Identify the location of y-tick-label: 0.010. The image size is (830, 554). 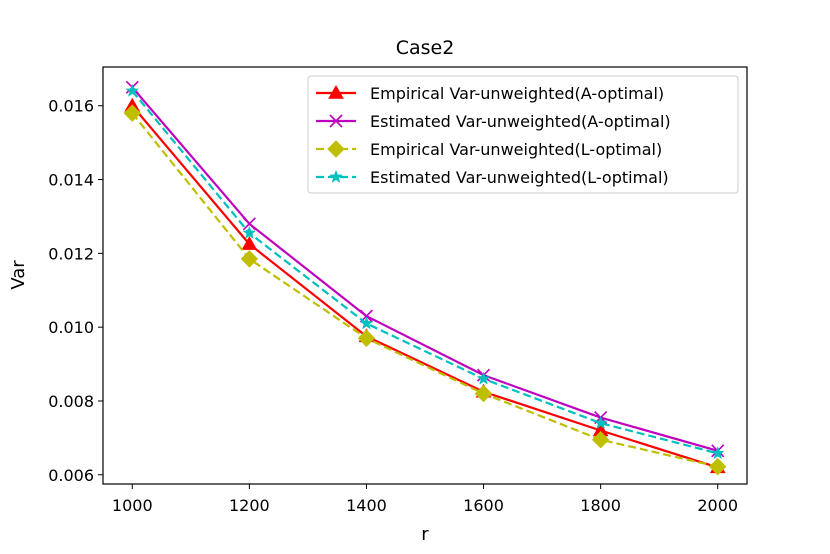
(71, 327).